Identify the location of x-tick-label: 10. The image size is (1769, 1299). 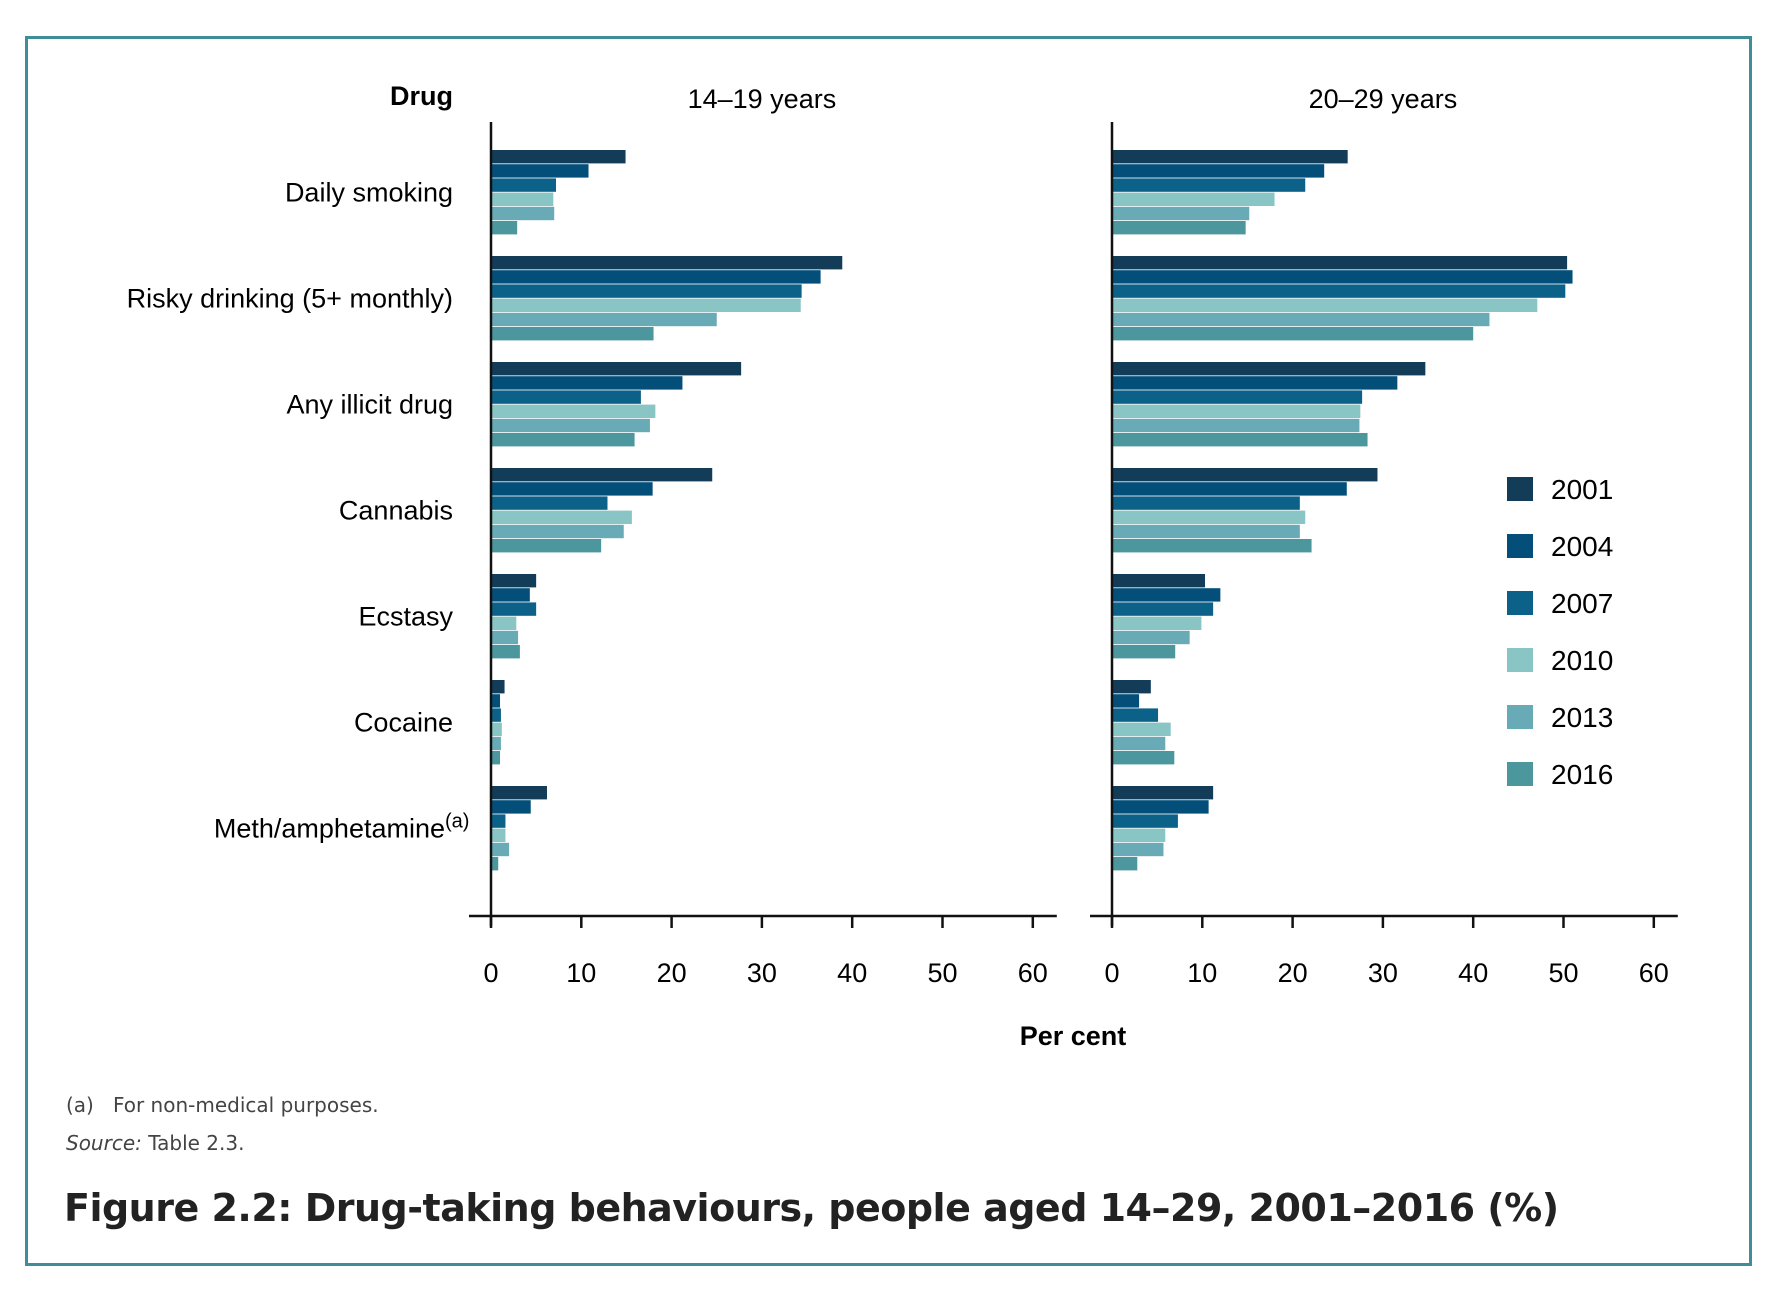
(581, 973).